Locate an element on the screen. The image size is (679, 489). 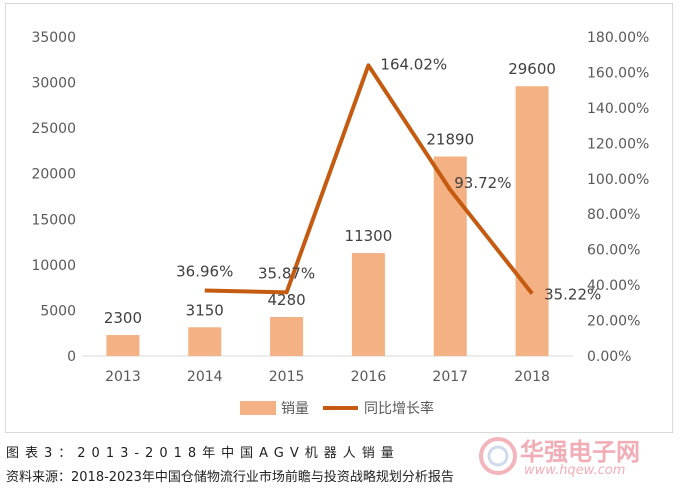
y-left-tick-label: 35000 is located at coordinates (53, 38).